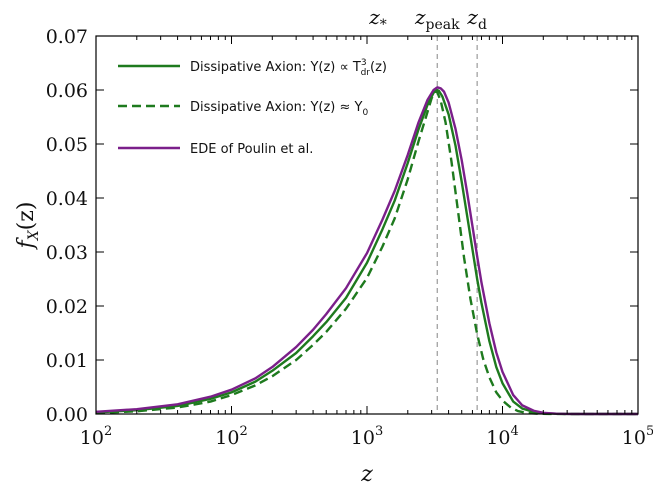  I want to click on top-annotations: z* zpeak zd, so click(427, 19).